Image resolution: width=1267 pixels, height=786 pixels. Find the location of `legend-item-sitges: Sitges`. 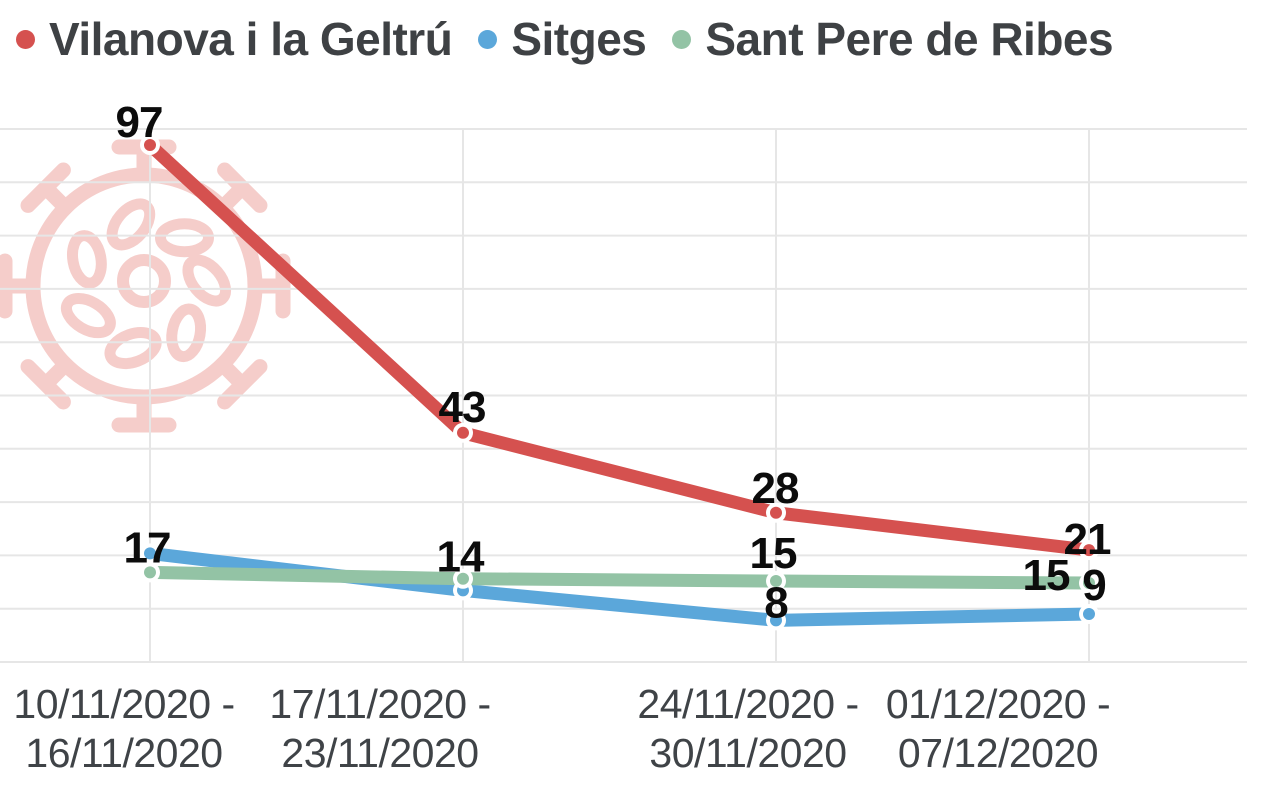

legend-item-sitges: Sitges is located at coordinates (562, 39).